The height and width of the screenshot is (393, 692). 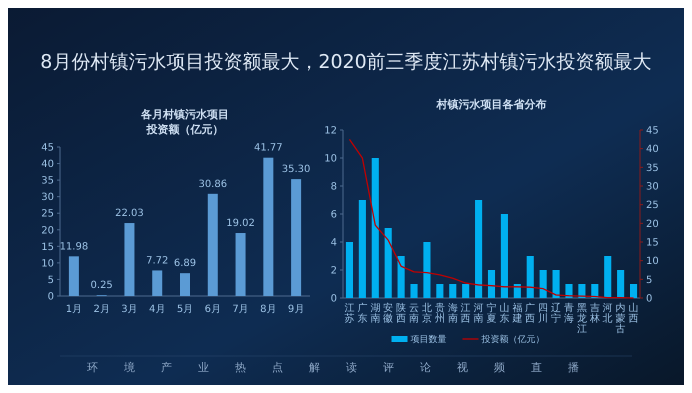 What do you see at coordinates (652, 243) in the screenshot?
I see `y2-tick-label: 15` at bounding box center [652, 243].